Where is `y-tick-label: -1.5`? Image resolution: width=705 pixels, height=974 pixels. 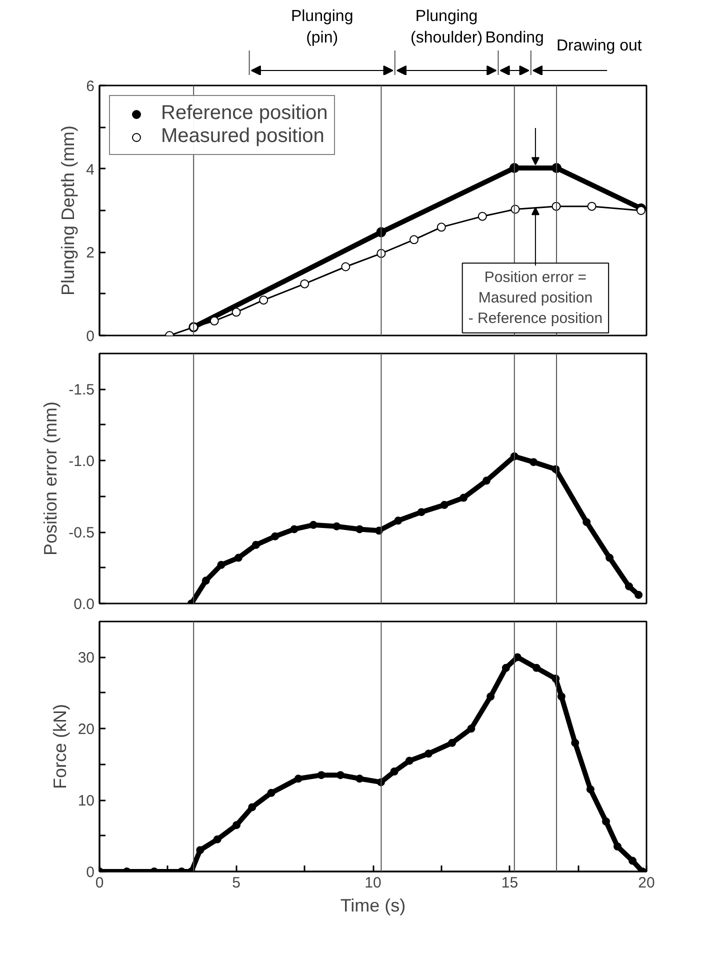
y-tick-label: -1.5 is located at coordinates (81, 390).